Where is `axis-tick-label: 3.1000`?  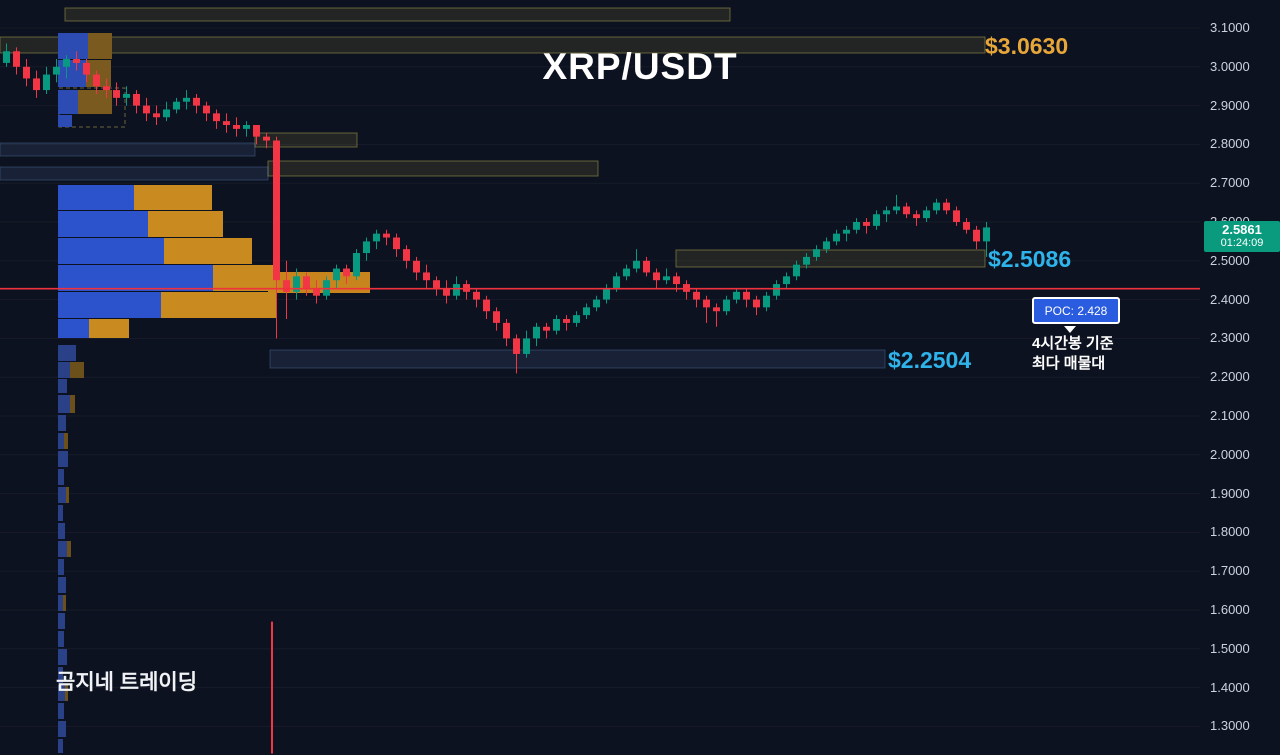
axis-tick-label: 3.1000 is located at coordinates (1230, 27).